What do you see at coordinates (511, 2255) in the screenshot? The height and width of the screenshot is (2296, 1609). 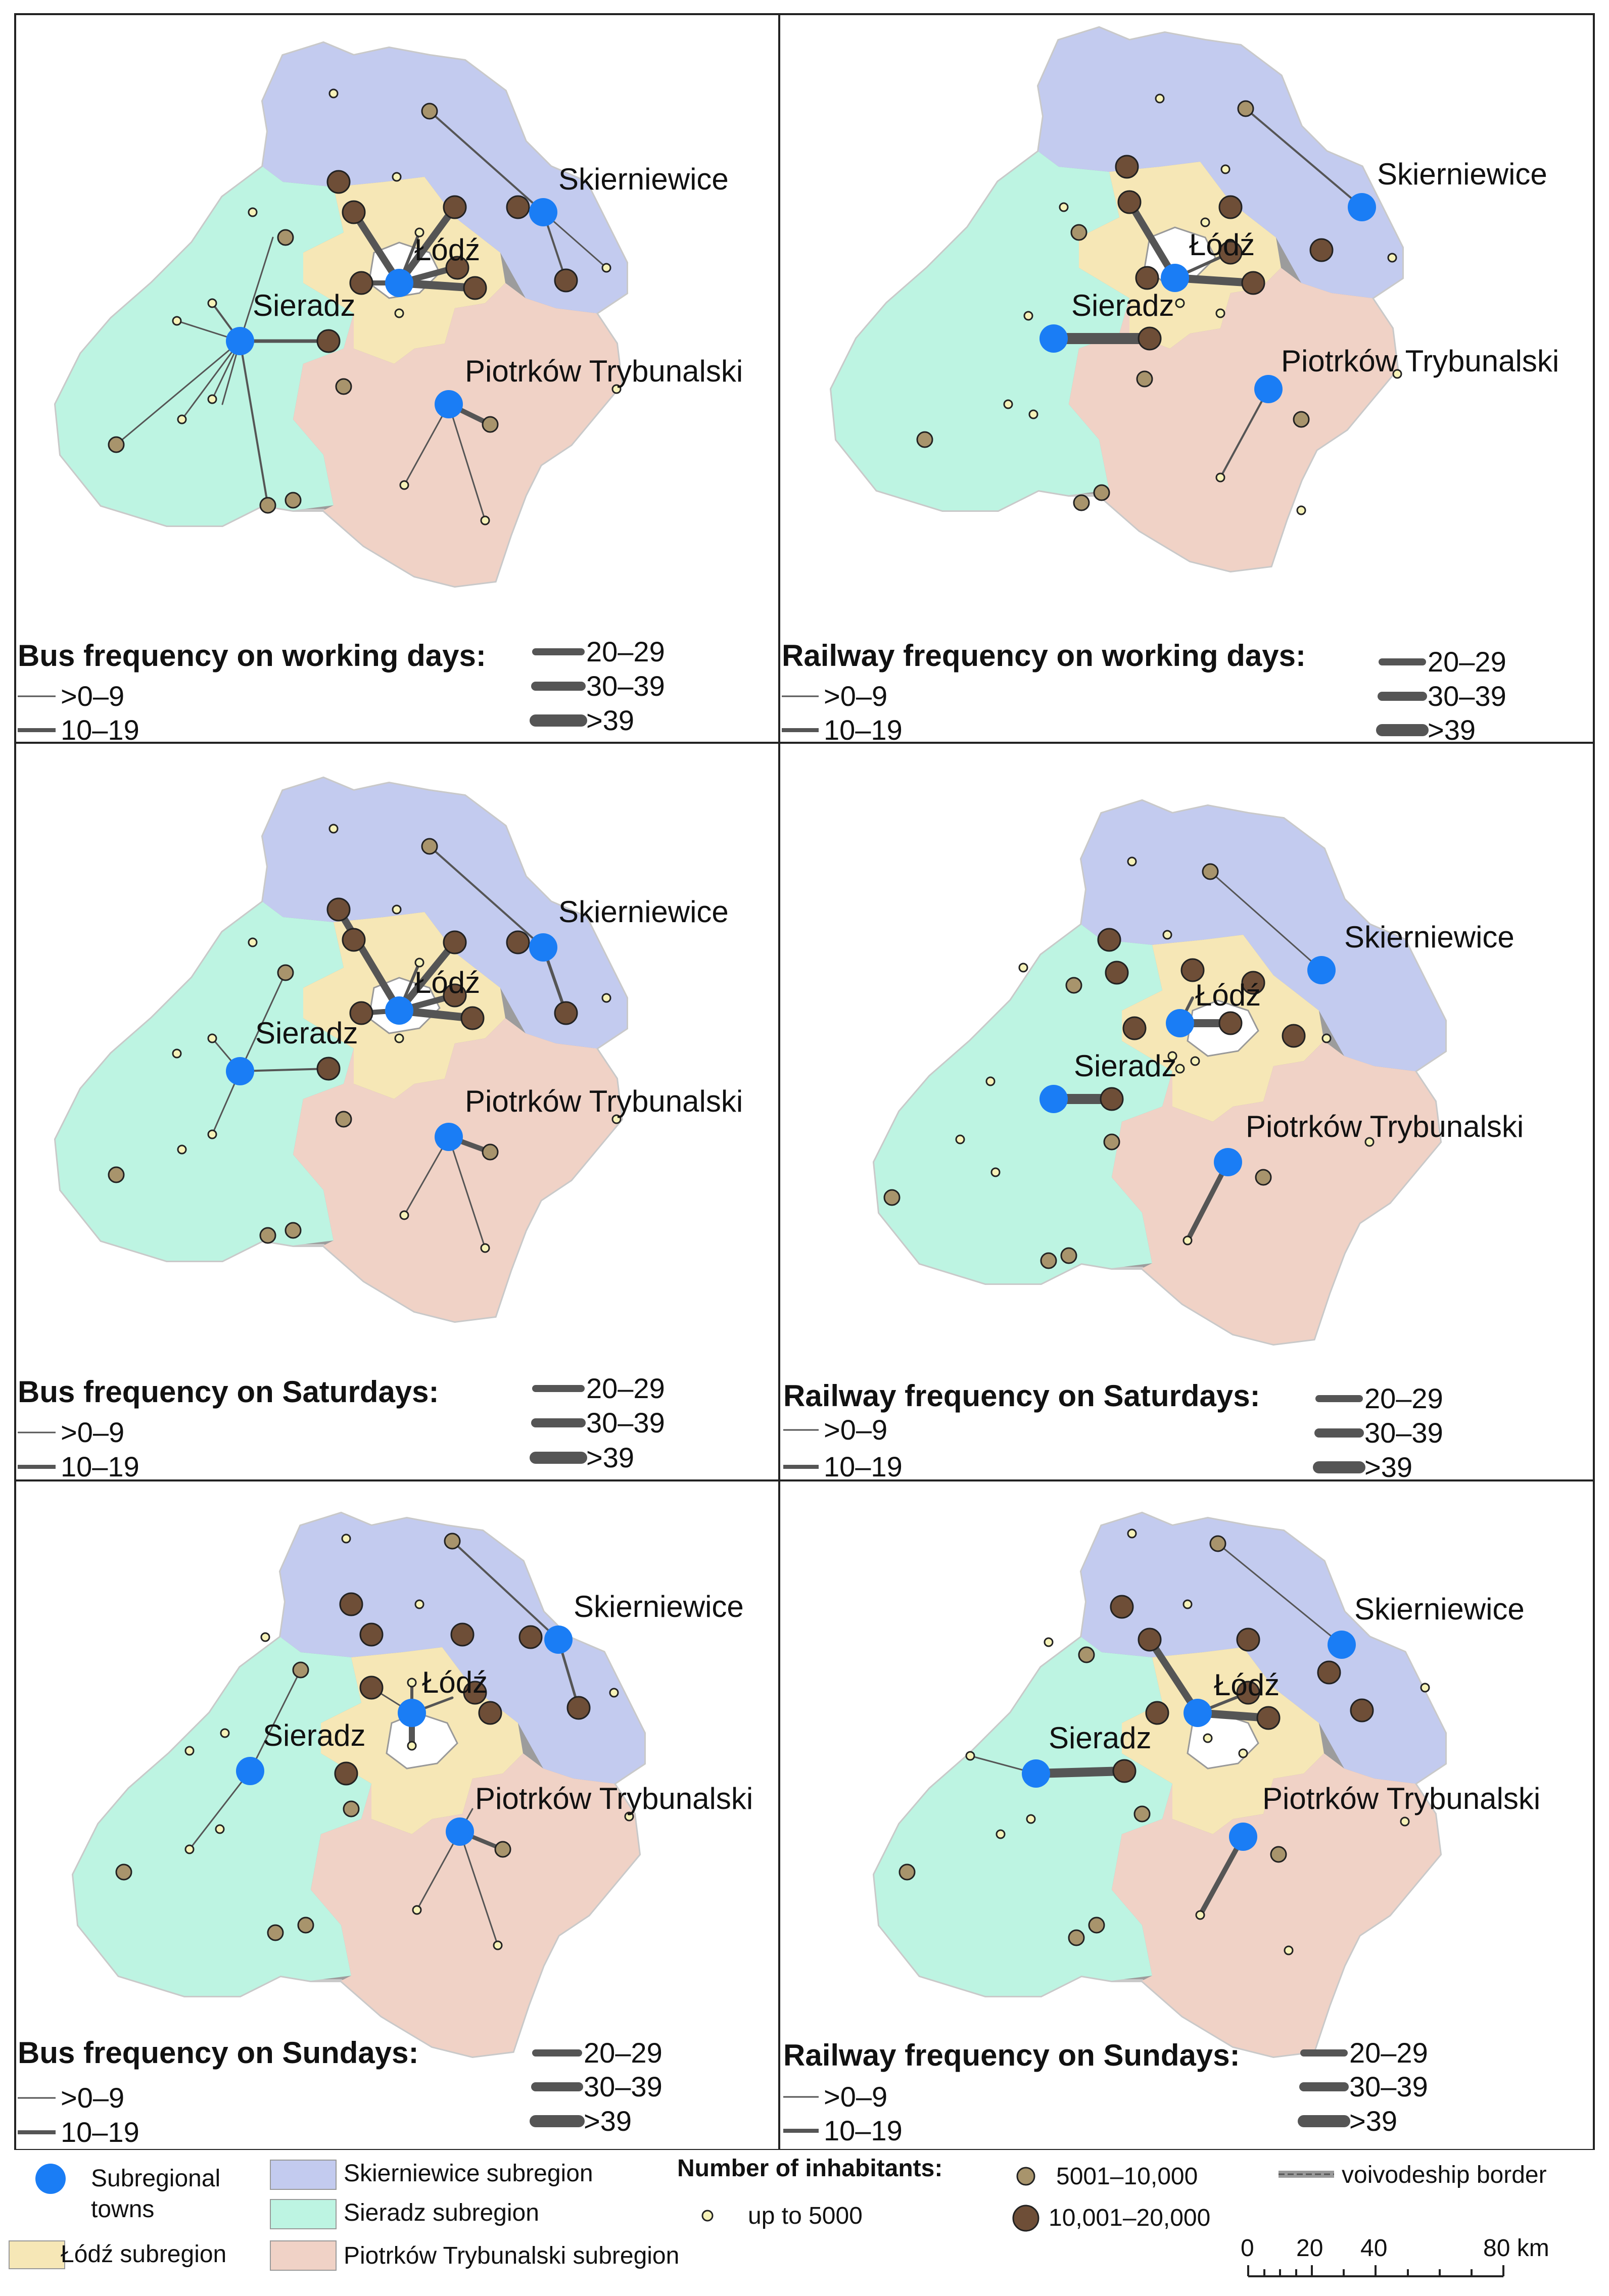 I see `legend-piotrkow-subregion: Piotrków Trybunalski subregion` at bounding box center [511, 2255].